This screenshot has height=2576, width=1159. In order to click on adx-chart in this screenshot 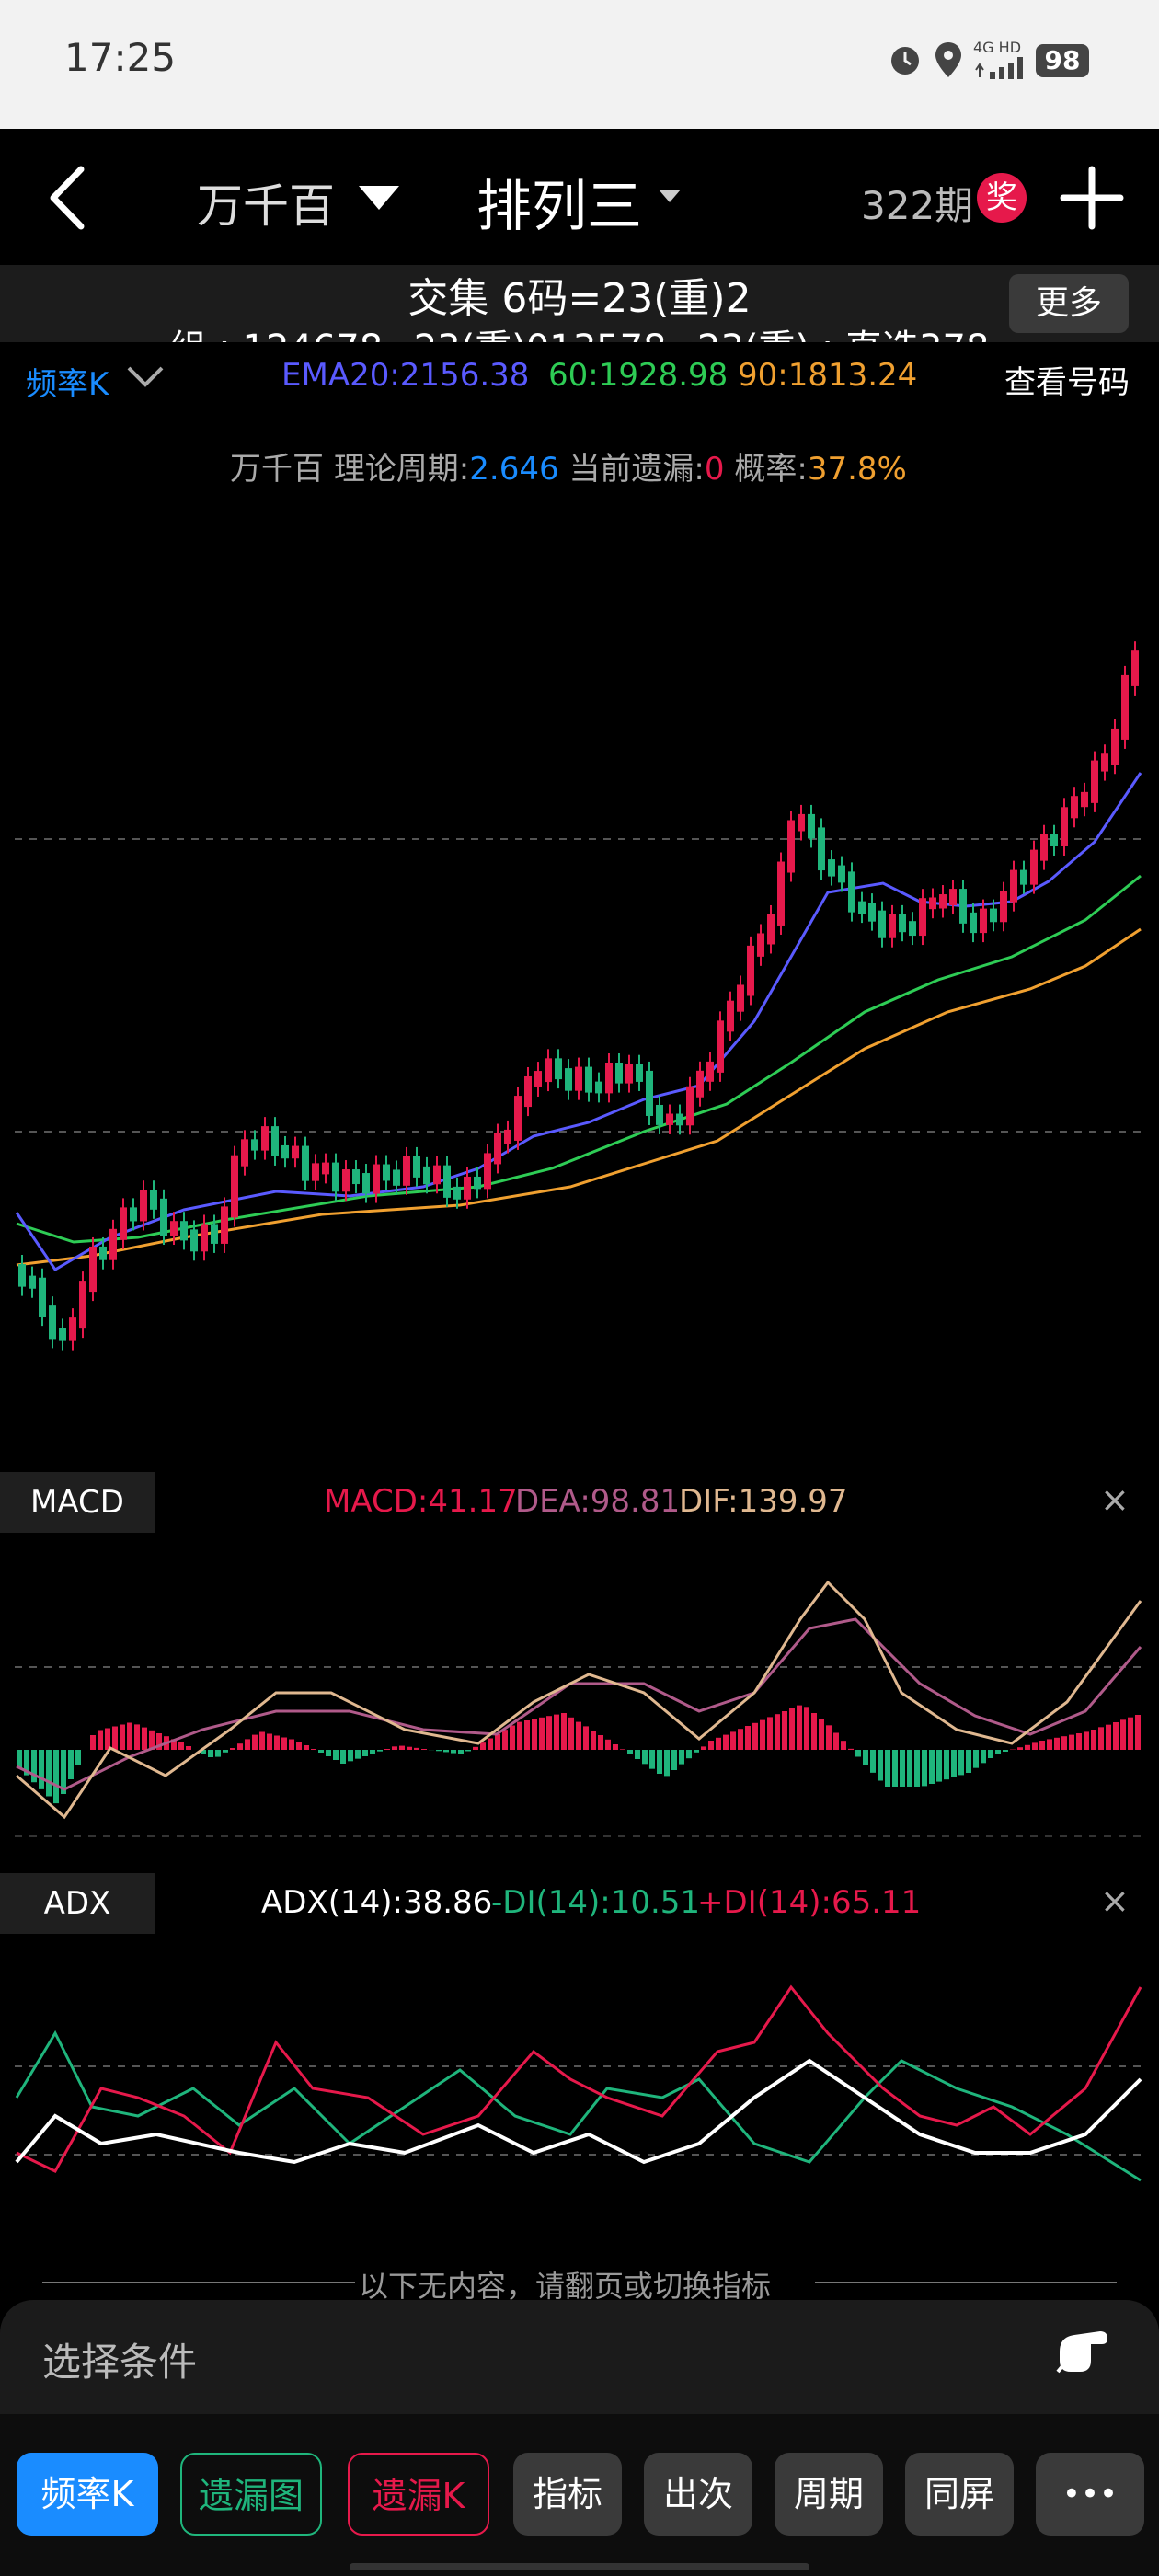, I will do `click(579, 2083)`.